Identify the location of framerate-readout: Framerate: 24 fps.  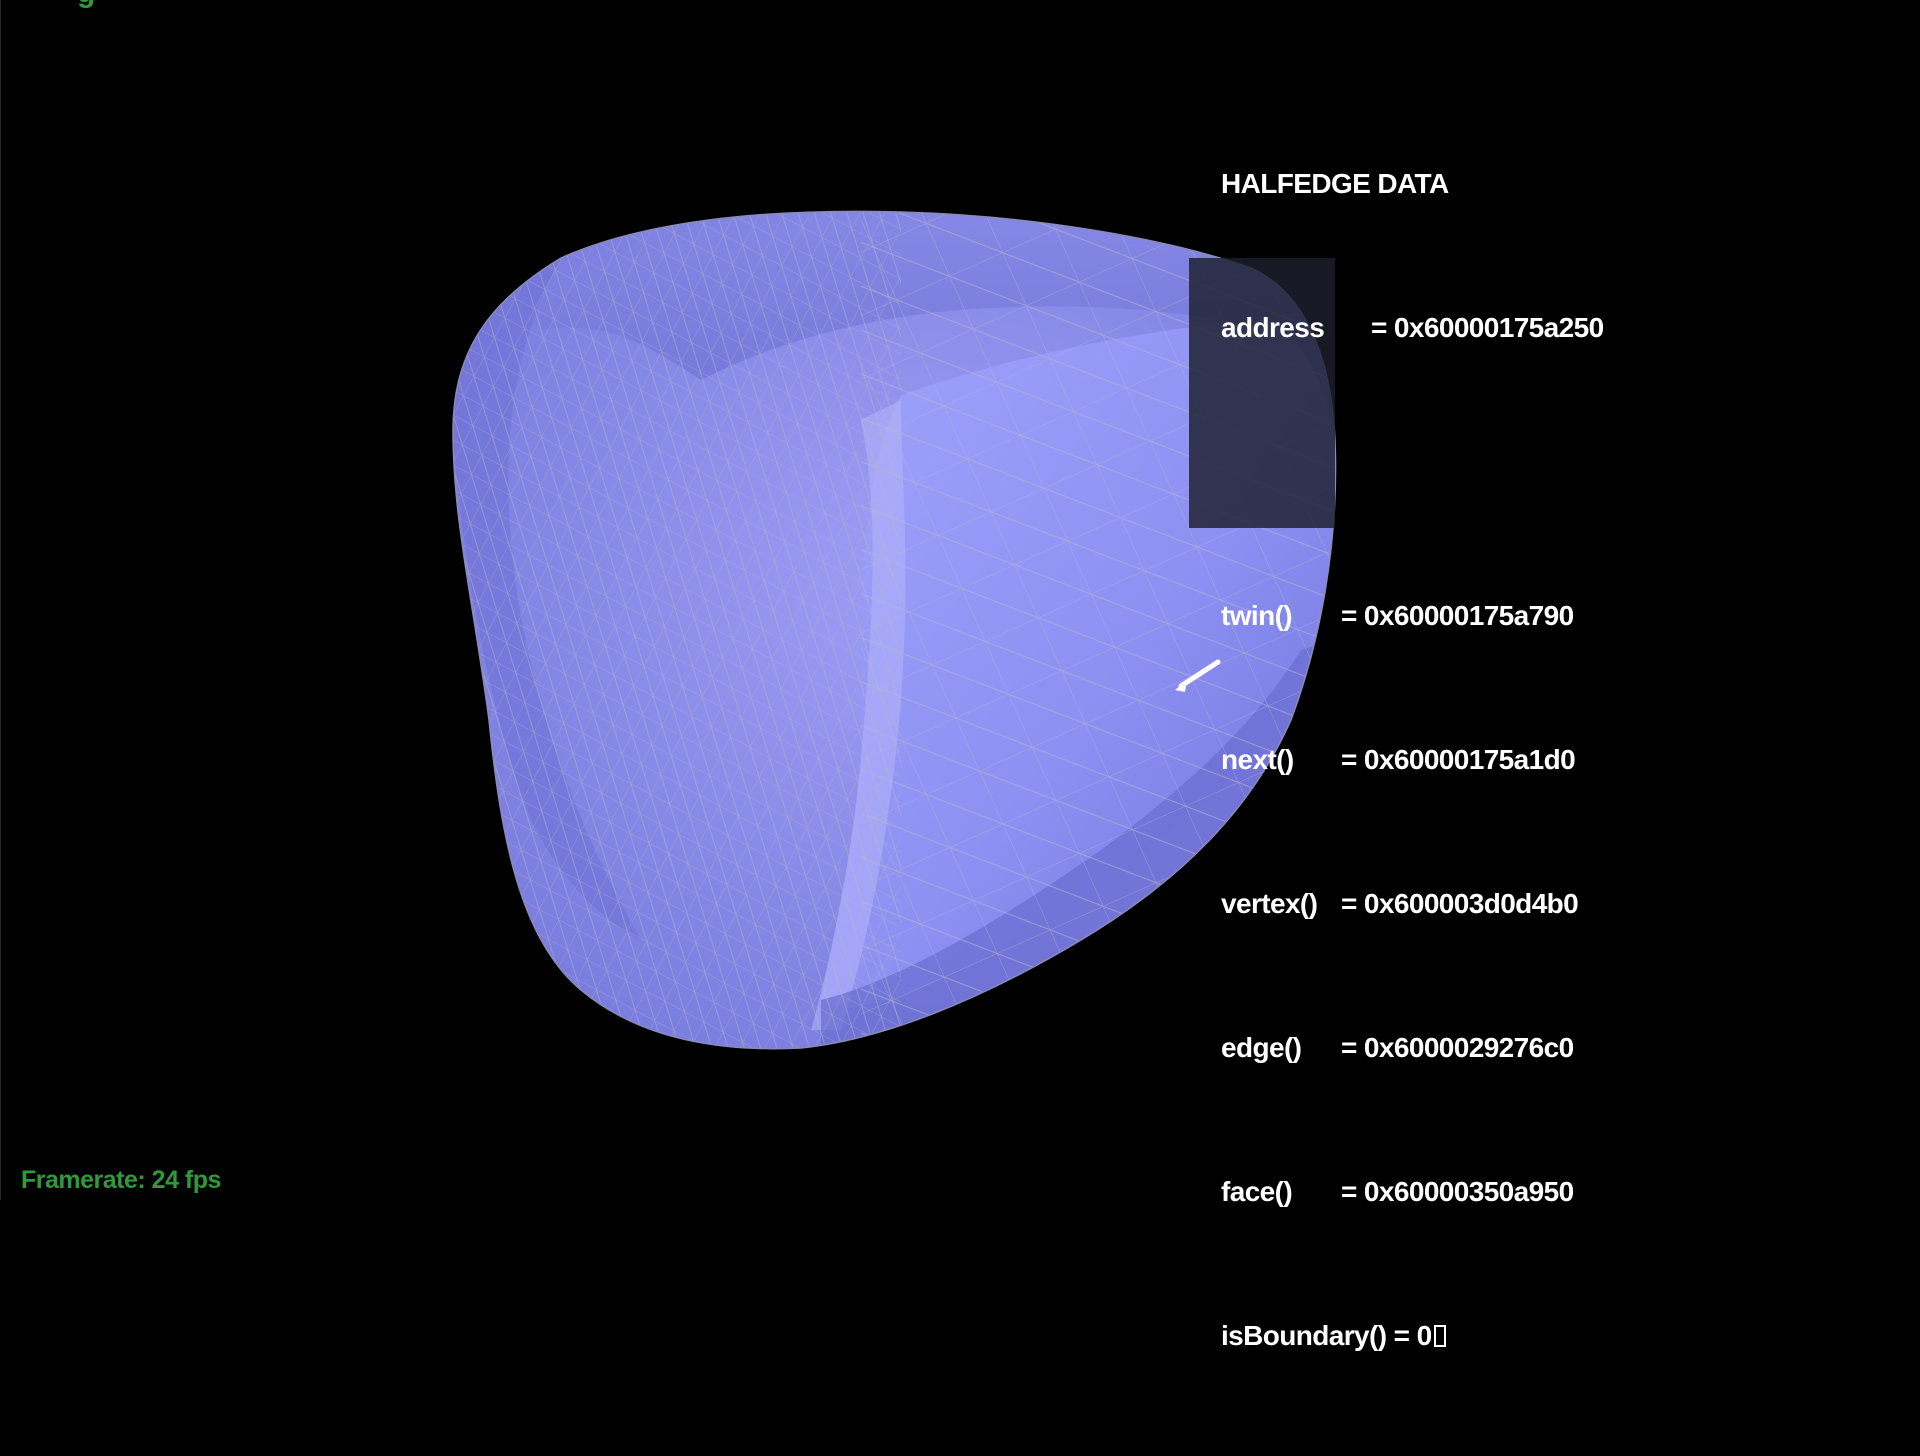
(121, 1180).